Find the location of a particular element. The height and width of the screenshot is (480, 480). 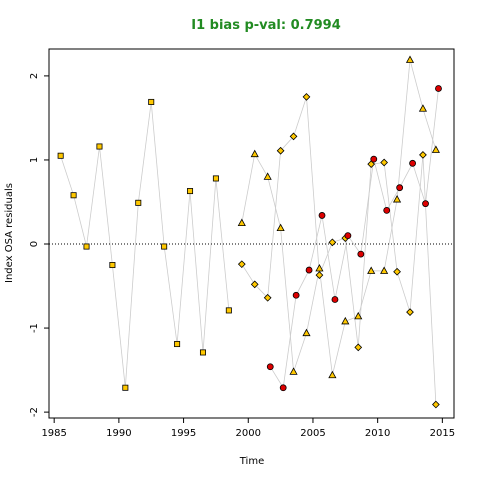

x-axis: 1985 1990 1995 2000 2005 2010 2015 is located at coordinates (248, 428).